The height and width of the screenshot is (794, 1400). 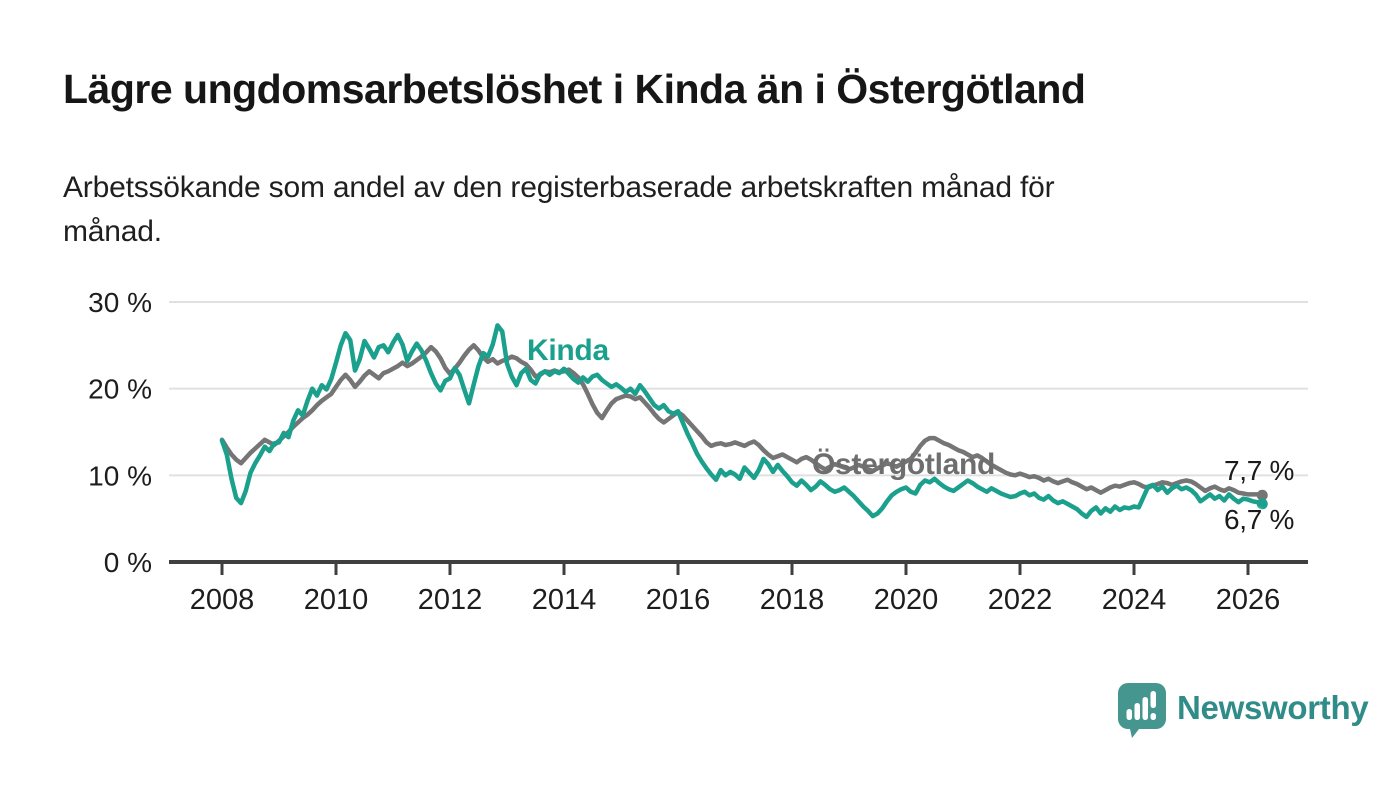 What do you see at coordinates (336, 600) in the screenshot?
I see `x-tick-label-2010: 2010` at bounding box center [336, 600].